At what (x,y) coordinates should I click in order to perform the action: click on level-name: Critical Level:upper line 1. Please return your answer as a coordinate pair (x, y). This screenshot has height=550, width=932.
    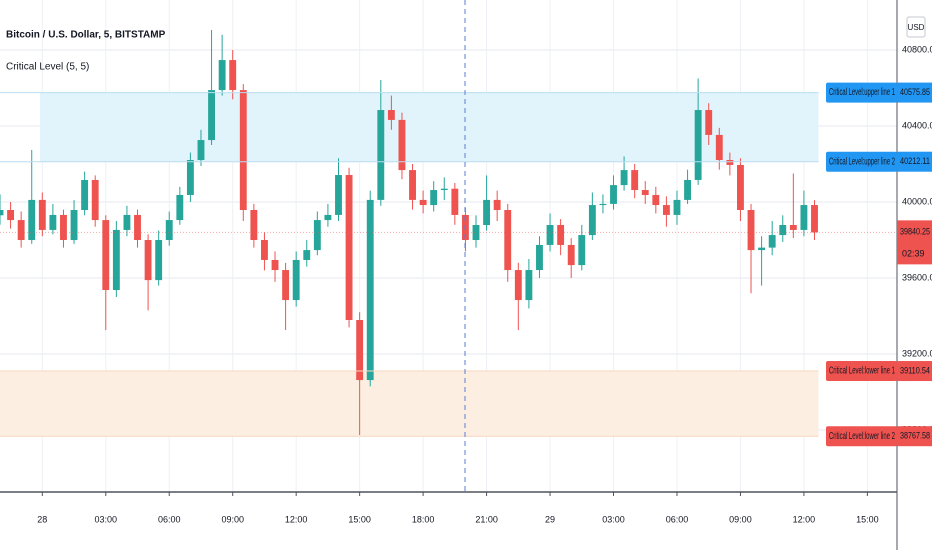
    Looking at the image, I should click on (862, 92).